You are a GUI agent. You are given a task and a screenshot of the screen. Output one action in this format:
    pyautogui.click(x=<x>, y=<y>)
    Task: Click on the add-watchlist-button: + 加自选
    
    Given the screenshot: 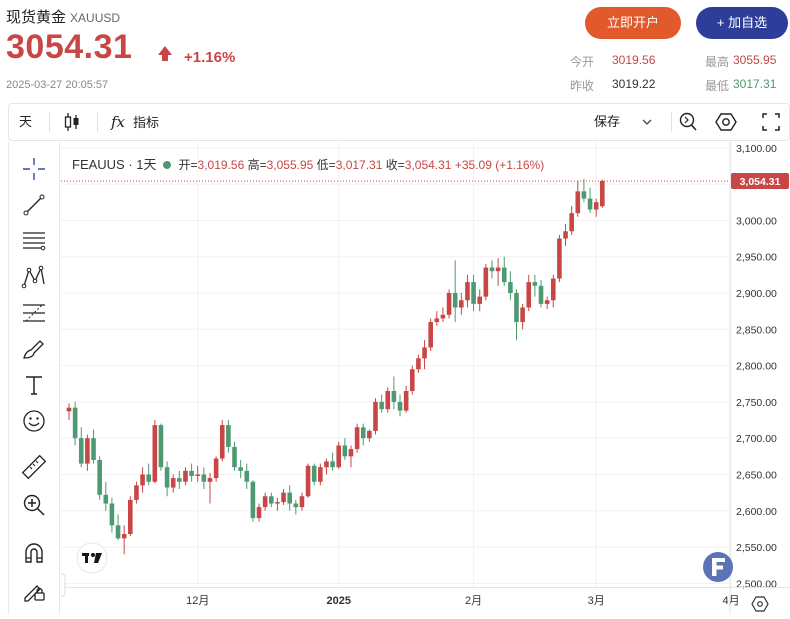 What is the action you would take?
    pyautogui.click(x=742, y=23)
    